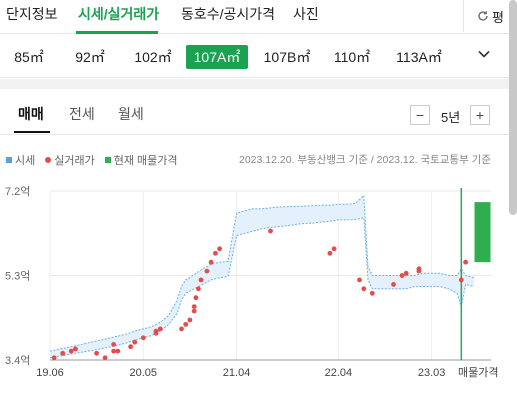 The width and height of the screenshot is (517, 404). I want to click on legend-item-transactions: 실거래가, so click(70, 160).